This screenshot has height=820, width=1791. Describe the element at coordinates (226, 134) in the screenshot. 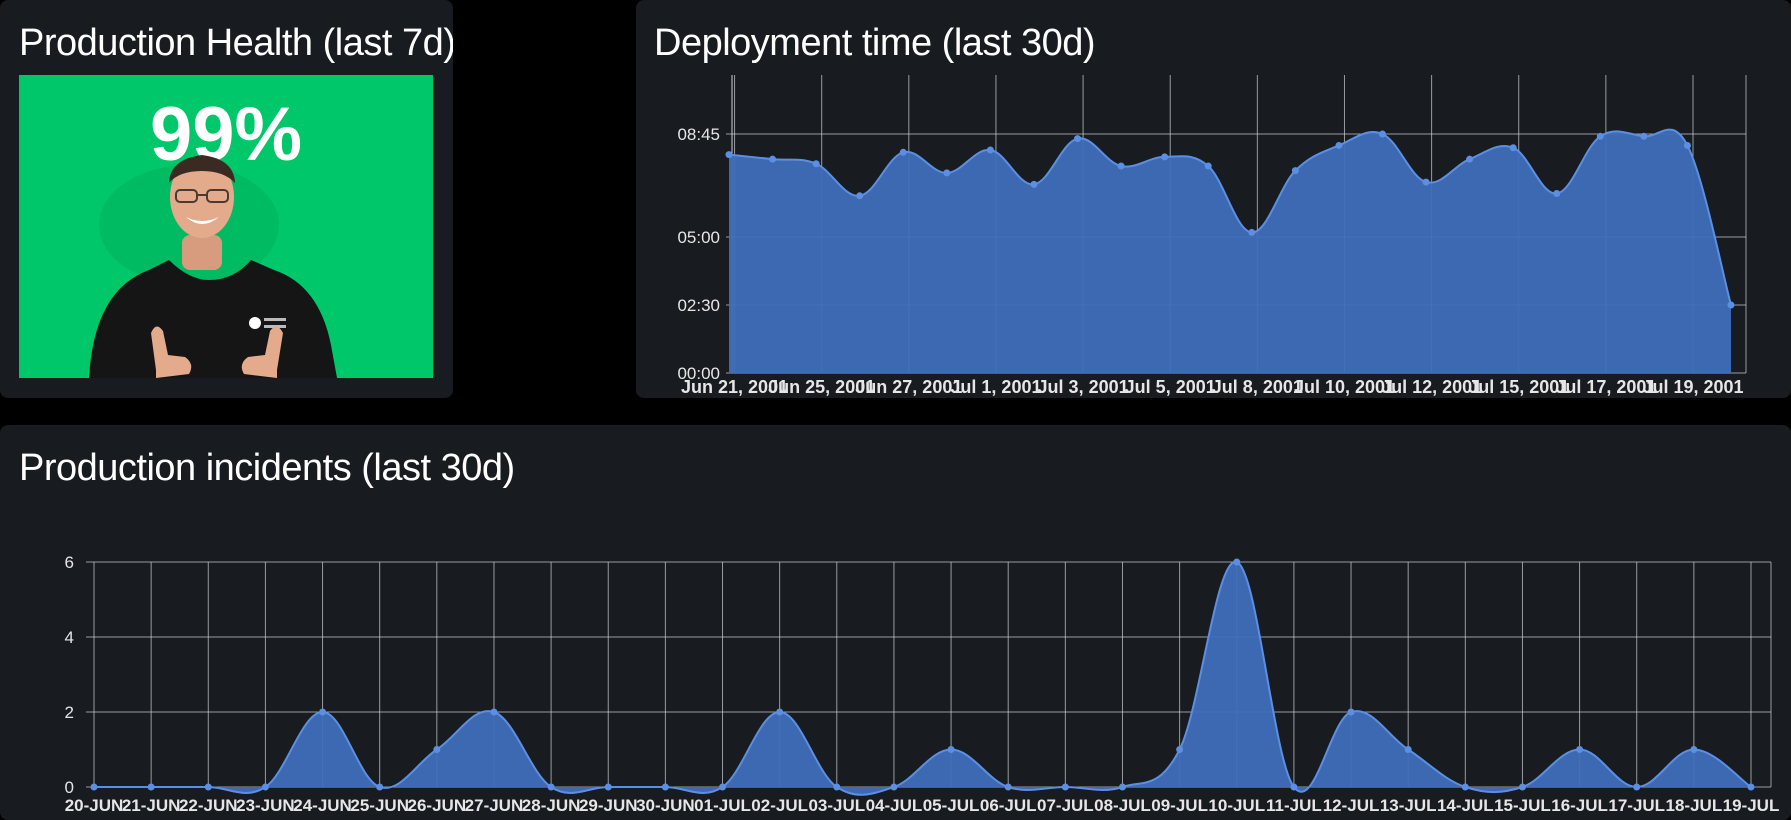

I see `health-percentage: 99%` at that location.